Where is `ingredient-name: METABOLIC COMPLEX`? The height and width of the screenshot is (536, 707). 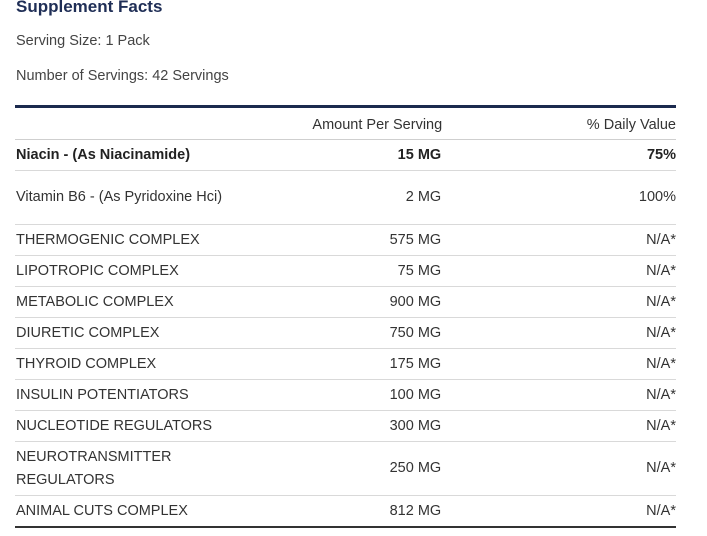
ingredient-name: METABOLIC COMPLEX is located at coordinates (122, 302).